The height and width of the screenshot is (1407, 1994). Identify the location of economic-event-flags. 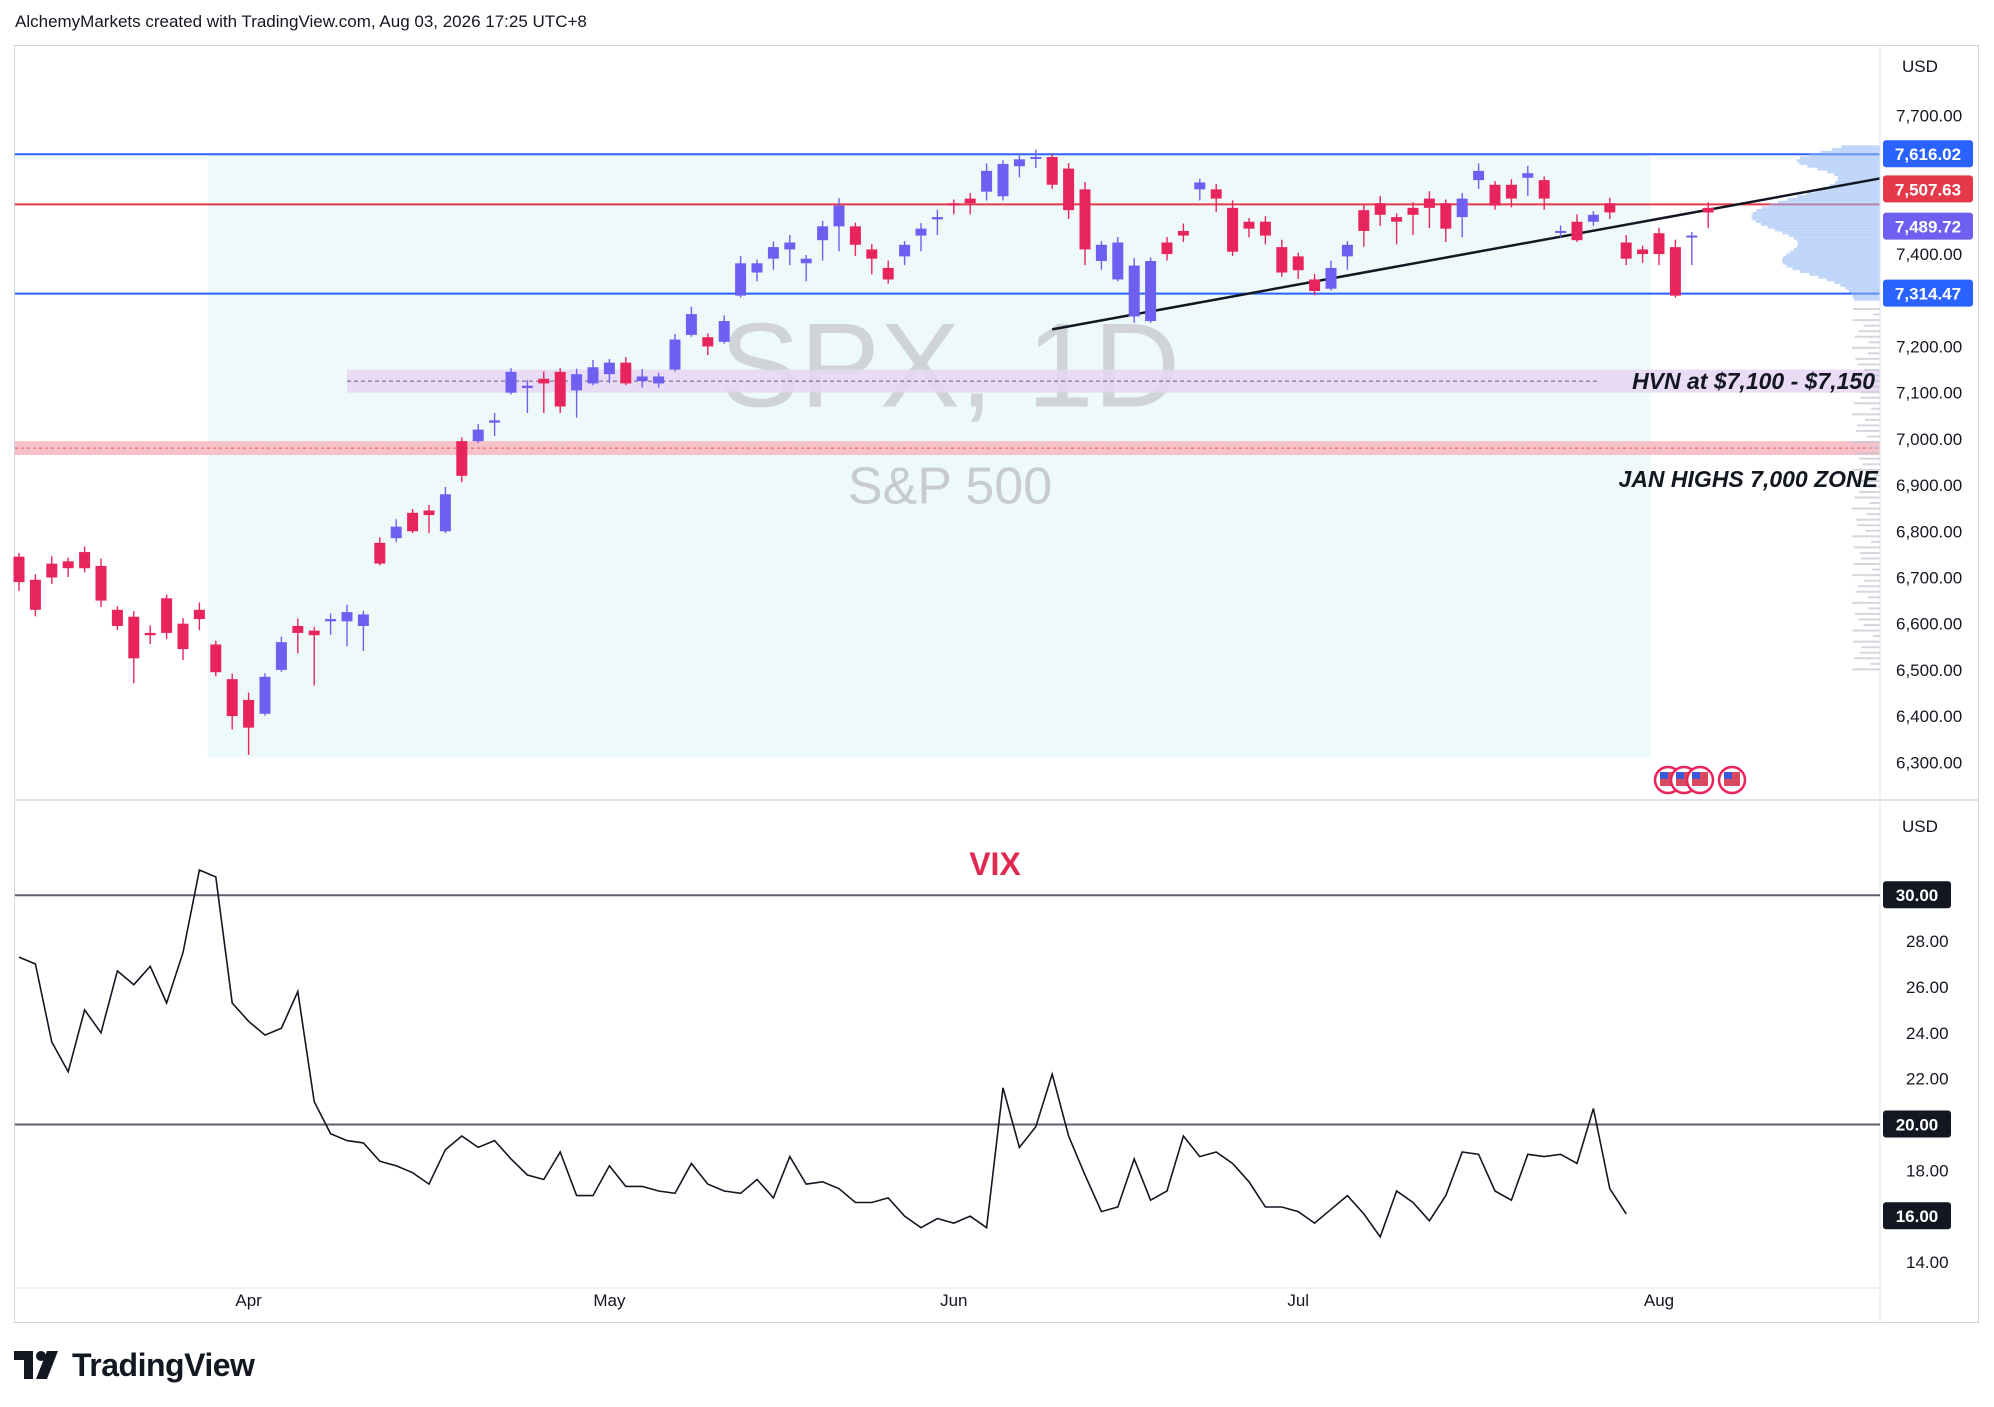
(1700, 780).